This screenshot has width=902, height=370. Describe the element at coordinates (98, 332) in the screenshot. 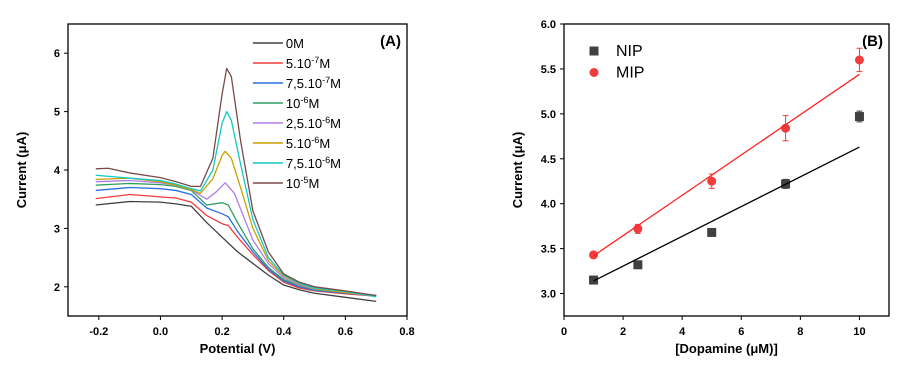

I see `x-tick-label: -0.2` at that location.